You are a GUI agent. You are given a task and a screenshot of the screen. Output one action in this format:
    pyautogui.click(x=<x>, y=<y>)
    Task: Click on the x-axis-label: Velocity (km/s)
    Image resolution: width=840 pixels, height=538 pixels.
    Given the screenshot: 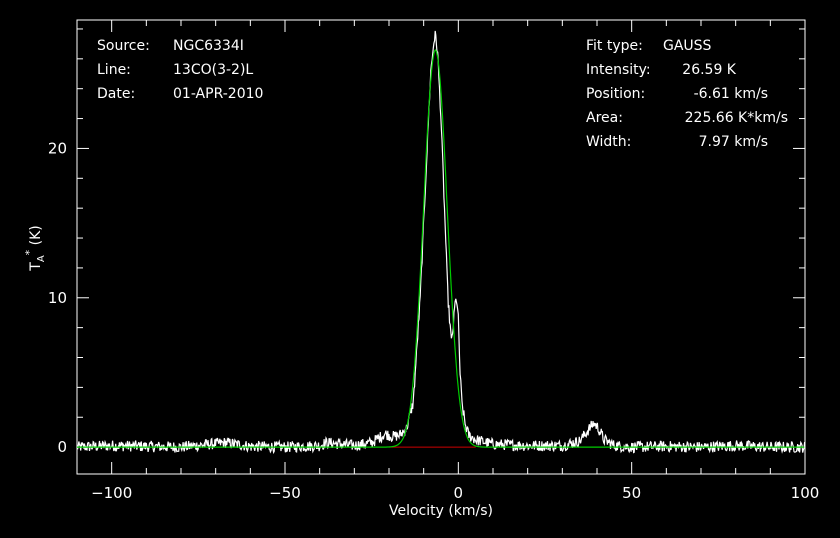 What is the action you would take?
    pyautogui.click(x=441, y=511)
    